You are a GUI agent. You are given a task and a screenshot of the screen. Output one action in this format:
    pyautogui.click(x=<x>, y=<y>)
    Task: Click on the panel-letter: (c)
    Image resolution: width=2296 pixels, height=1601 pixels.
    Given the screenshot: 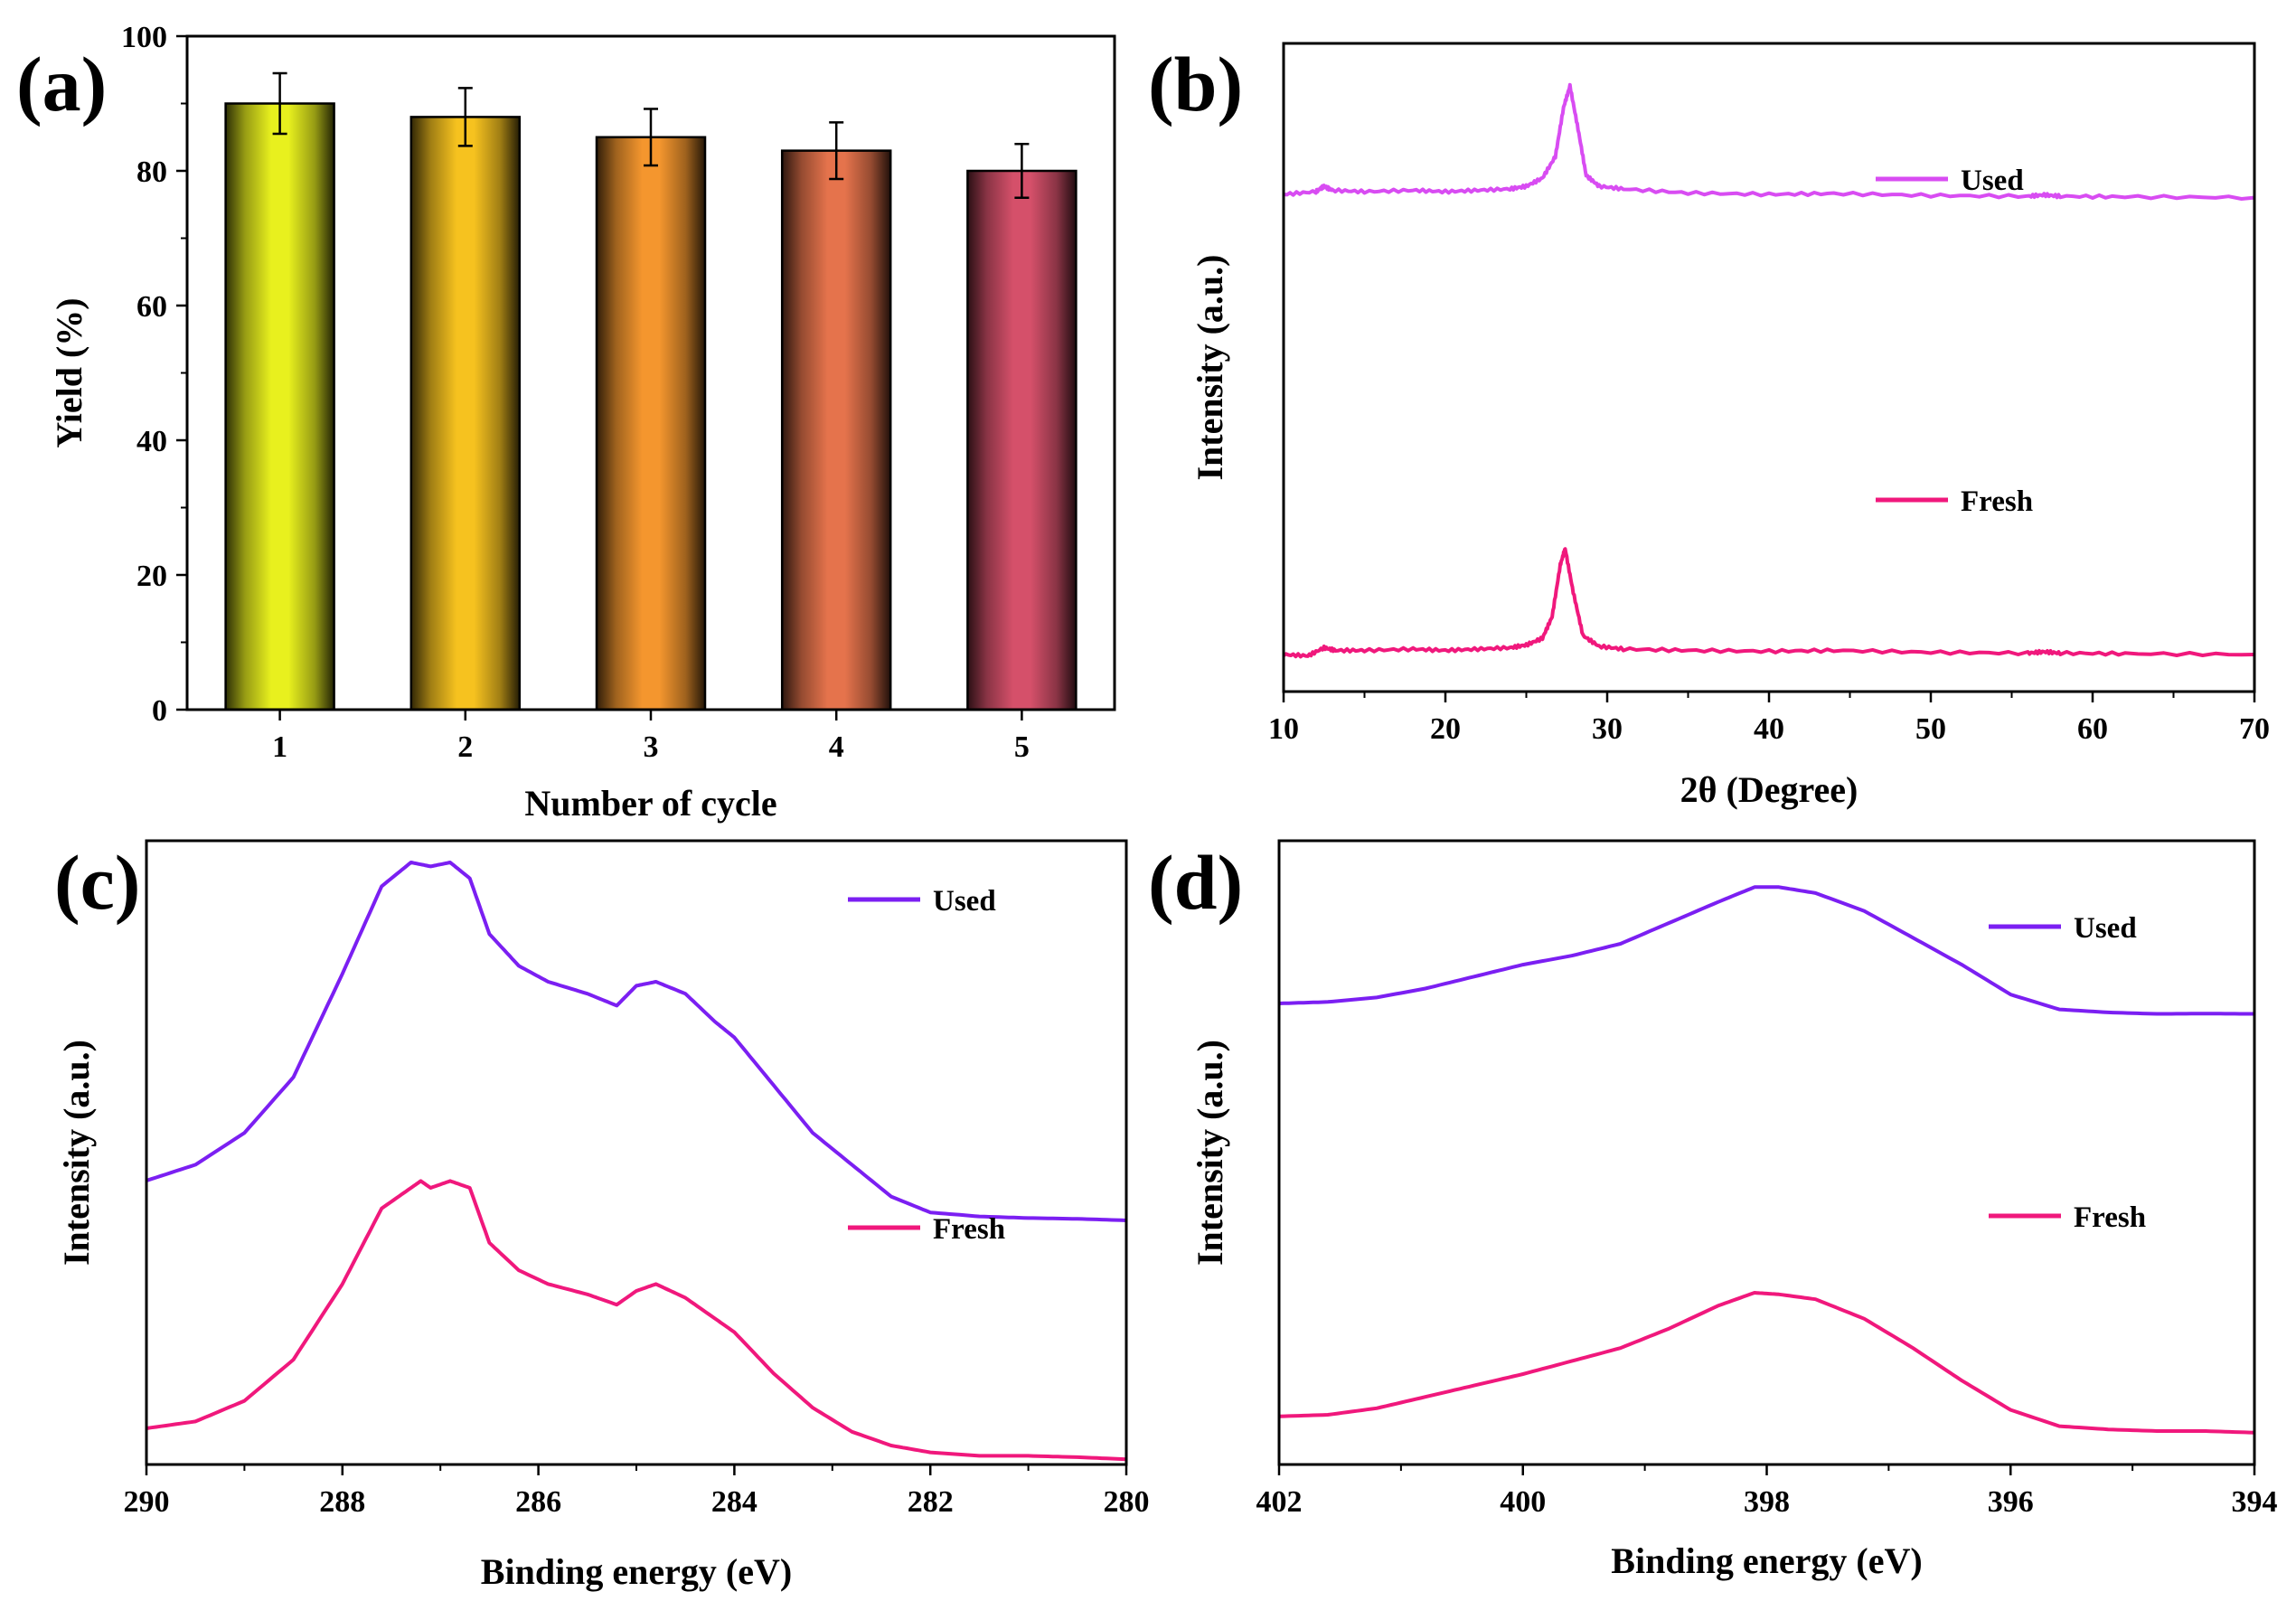 What is the action you would take?
    pyautogui.click(x=97, y=882)
    